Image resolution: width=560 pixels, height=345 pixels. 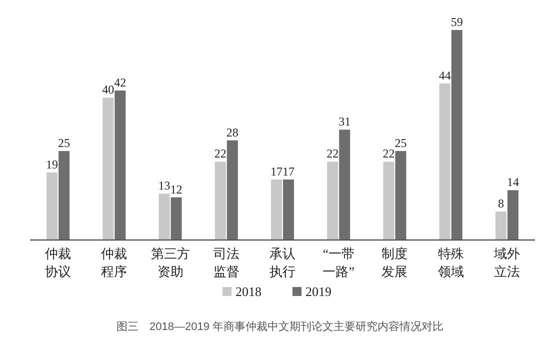 I want to click on data-label: 40, so click(x=108, y=89).